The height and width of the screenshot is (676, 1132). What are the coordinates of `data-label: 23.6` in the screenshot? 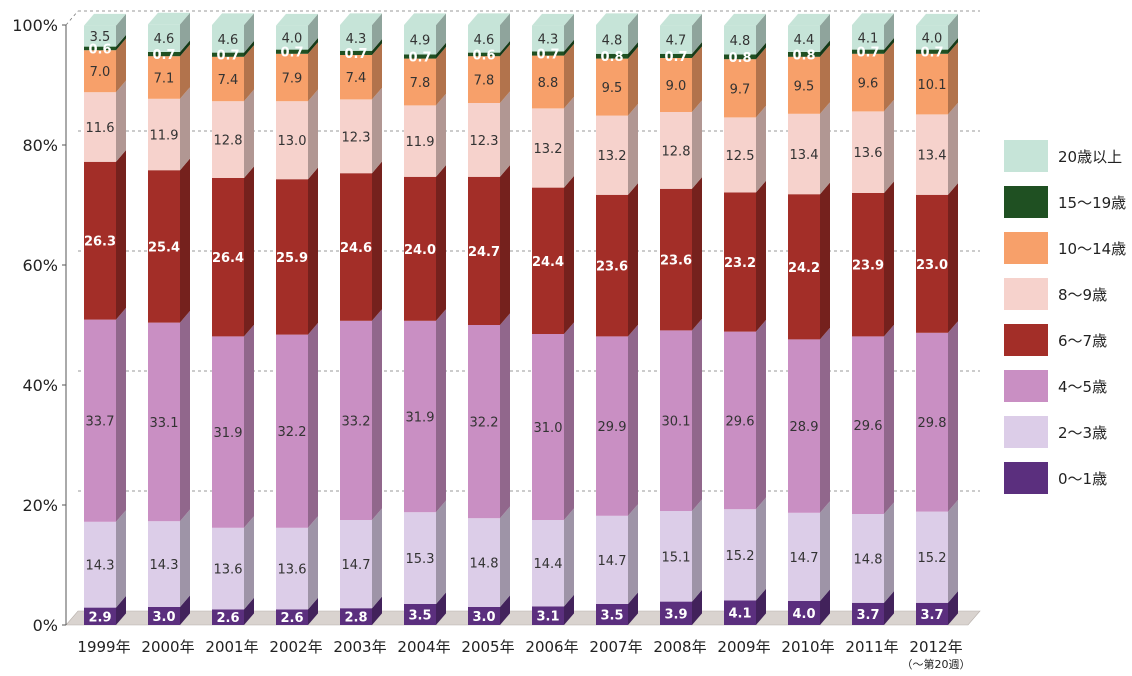 It's located at (676, 261).